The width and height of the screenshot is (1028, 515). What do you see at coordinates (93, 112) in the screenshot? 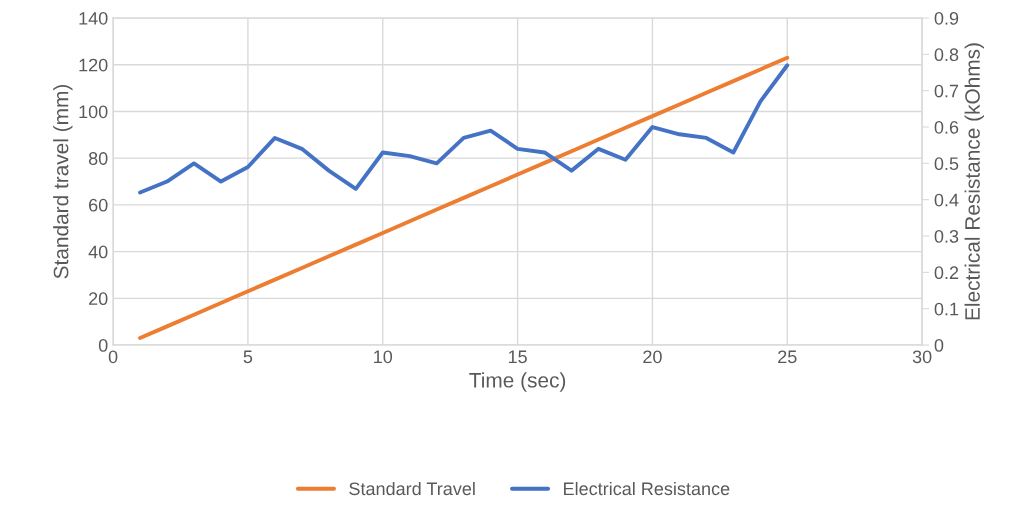
I see `y-tick-label: 100` at bounding box center [93, 112].